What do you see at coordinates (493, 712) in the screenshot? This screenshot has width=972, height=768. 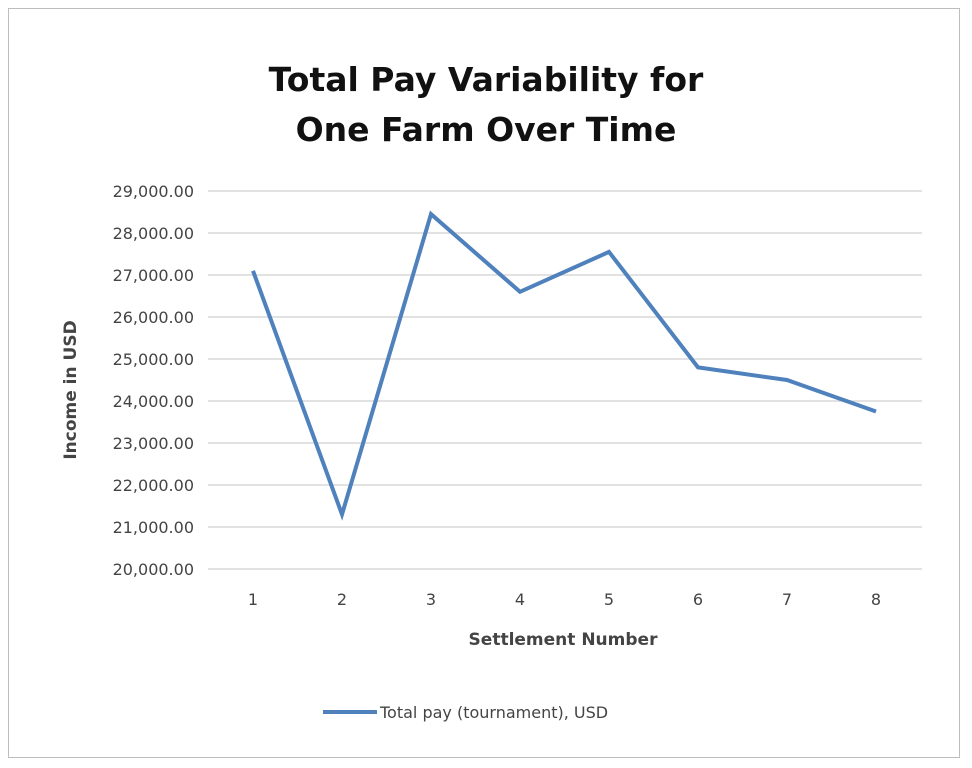 I see `legend-label: Total pay (tournament), USD` at bounding box center [493, 712].